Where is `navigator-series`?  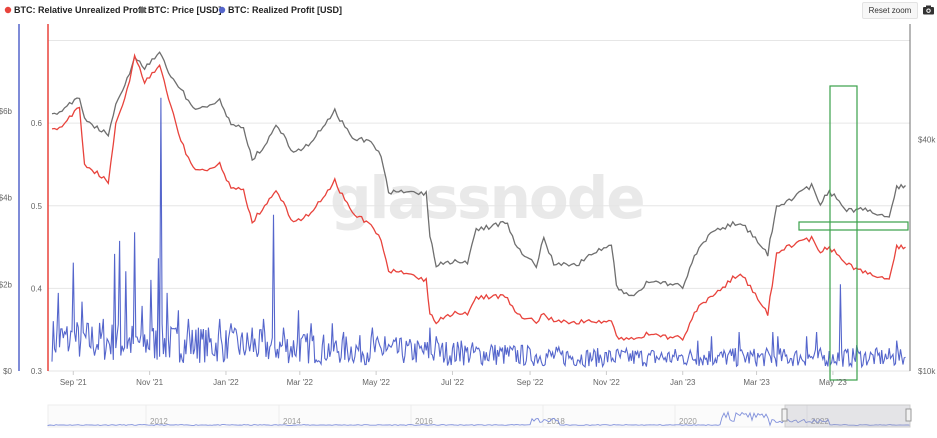
navigator-series is located at coordinates (479, 418).